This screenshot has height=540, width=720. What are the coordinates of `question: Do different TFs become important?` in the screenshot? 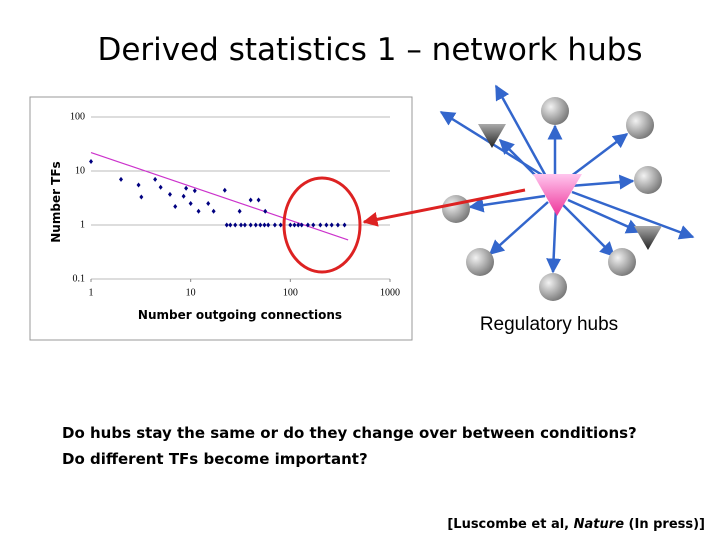 It's located at (215, 459).